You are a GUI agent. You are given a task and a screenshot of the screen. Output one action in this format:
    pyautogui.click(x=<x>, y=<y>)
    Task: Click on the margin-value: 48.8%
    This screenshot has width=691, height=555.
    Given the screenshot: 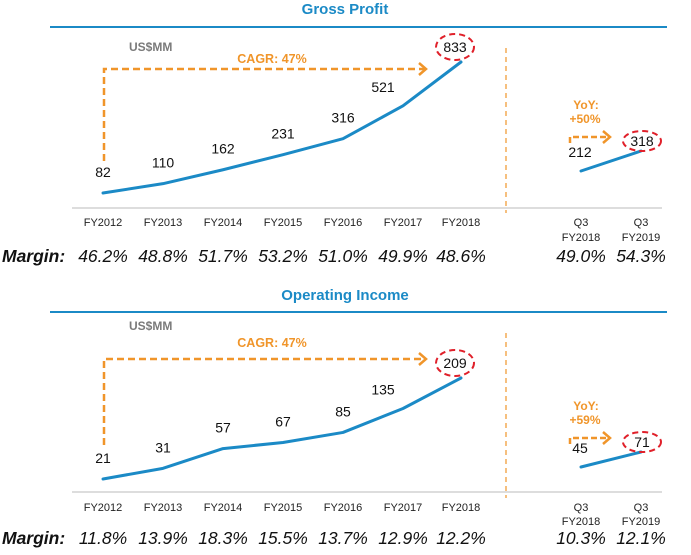 What is the action you would take?
    pyautogui.click(x=163, y=256)
    